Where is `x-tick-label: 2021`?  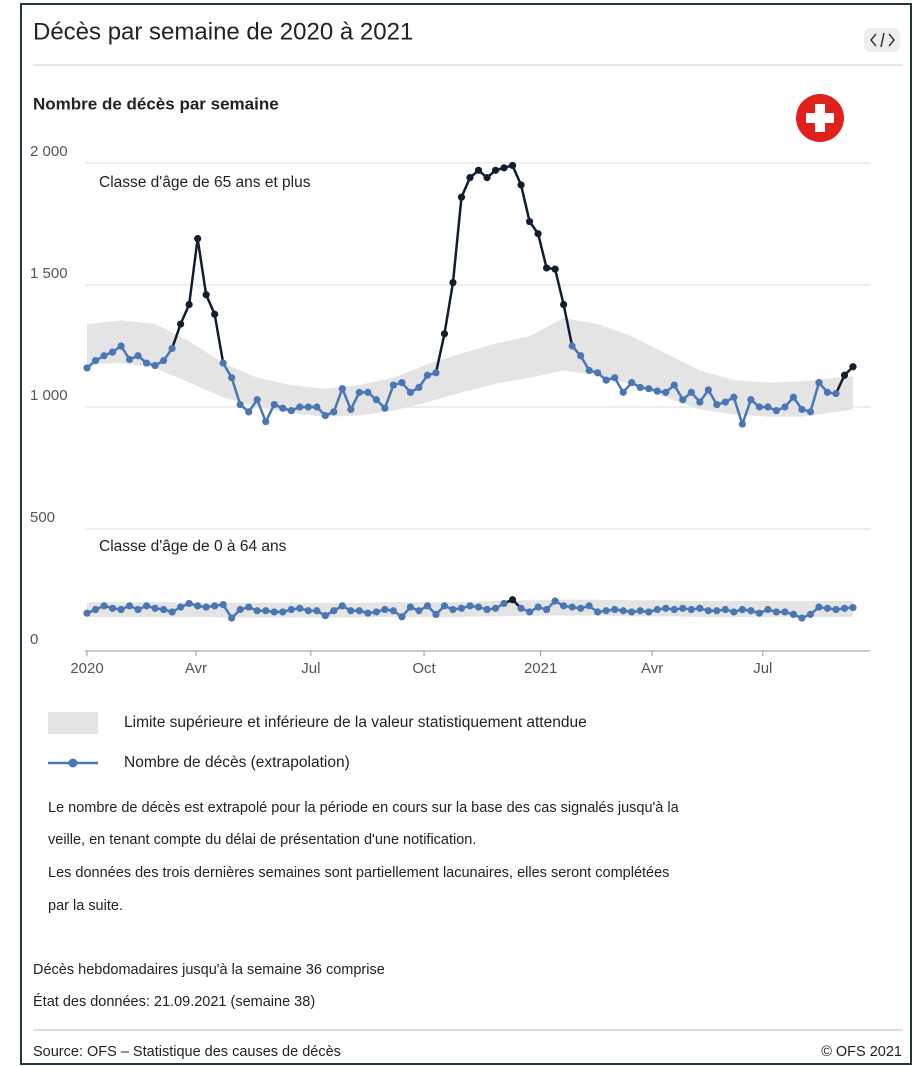
x-tick-label: 2021 is located at coordinates (540, 668).